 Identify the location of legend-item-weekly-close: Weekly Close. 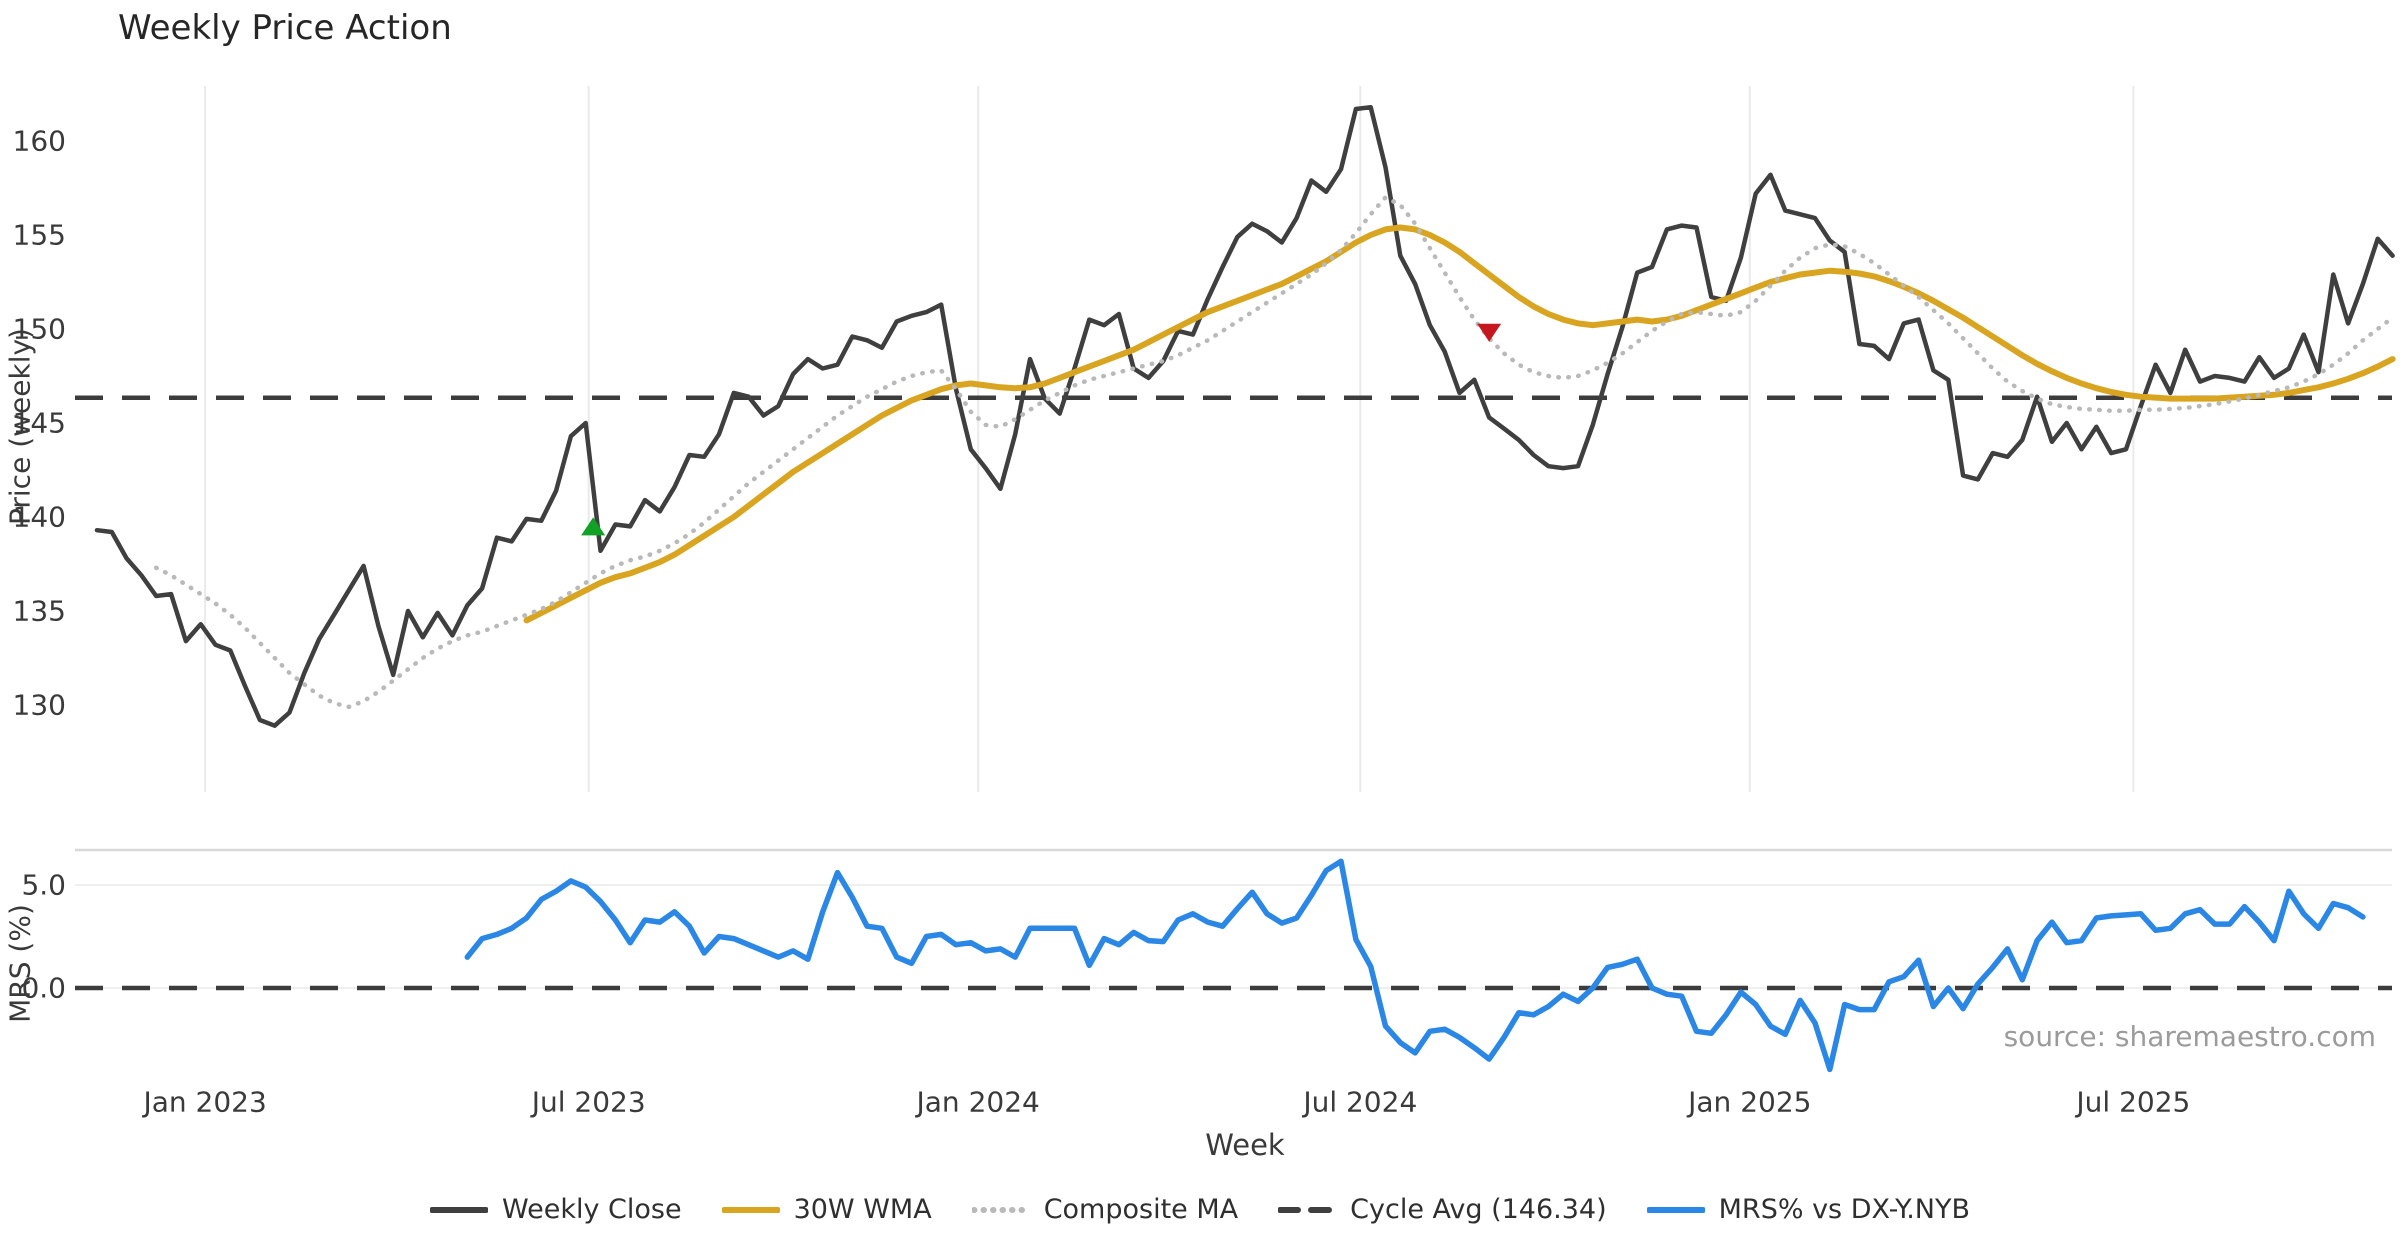
(555, 1209).